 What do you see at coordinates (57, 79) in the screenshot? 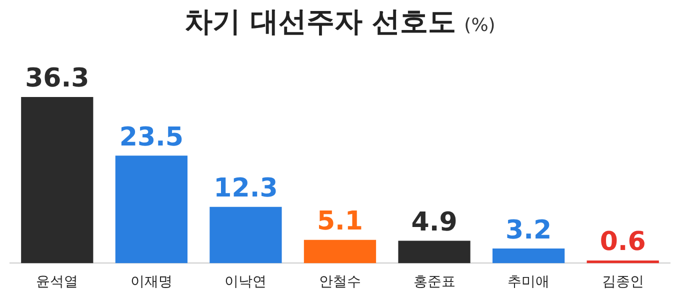
I see `data-label: 36.3` at bounding box center [57, 79].